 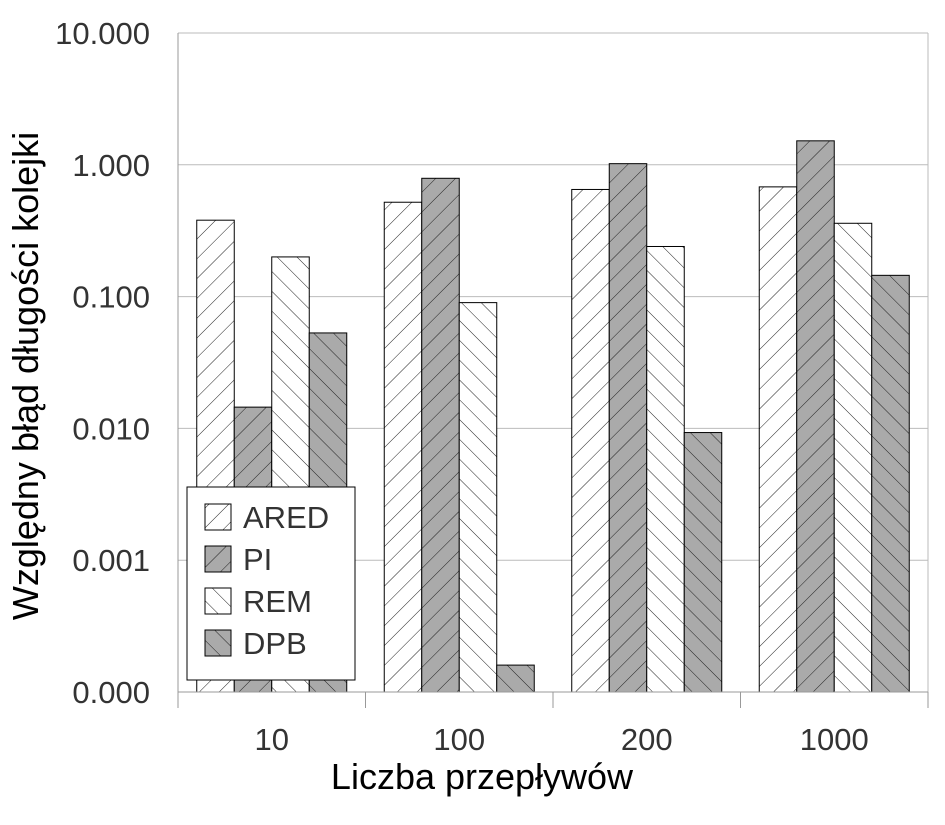 I want to click on x-tick-label: 1000, so click(x=834, y=739).